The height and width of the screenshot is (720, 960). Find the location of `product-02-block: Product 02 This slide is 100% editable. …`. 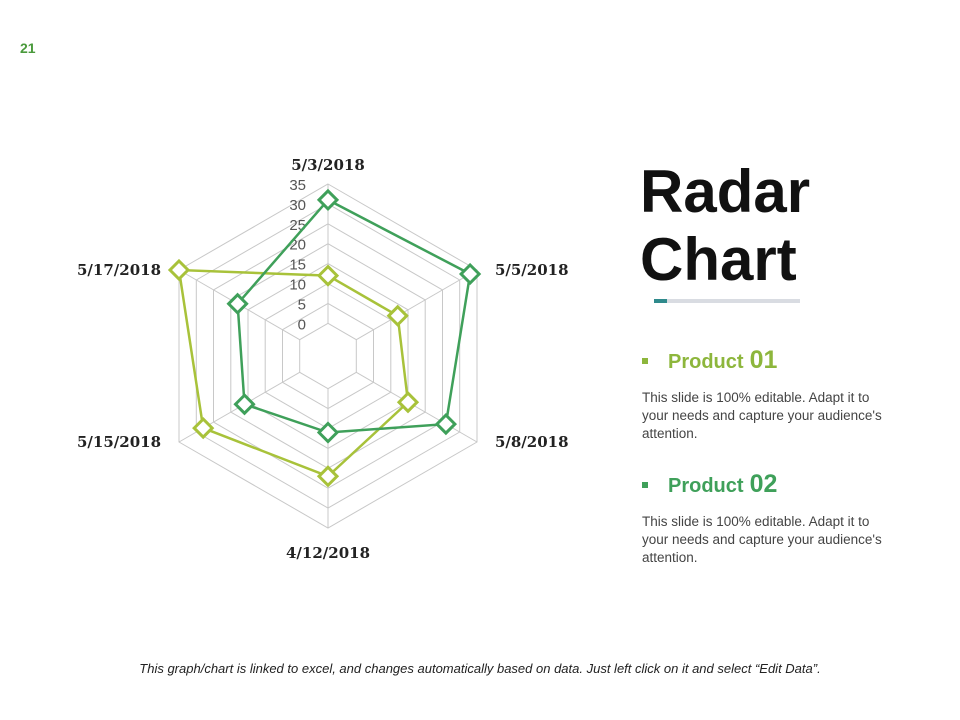

product-02-block: Product 02 This slide is 100% editable. … is located at coordinates (767, 518).